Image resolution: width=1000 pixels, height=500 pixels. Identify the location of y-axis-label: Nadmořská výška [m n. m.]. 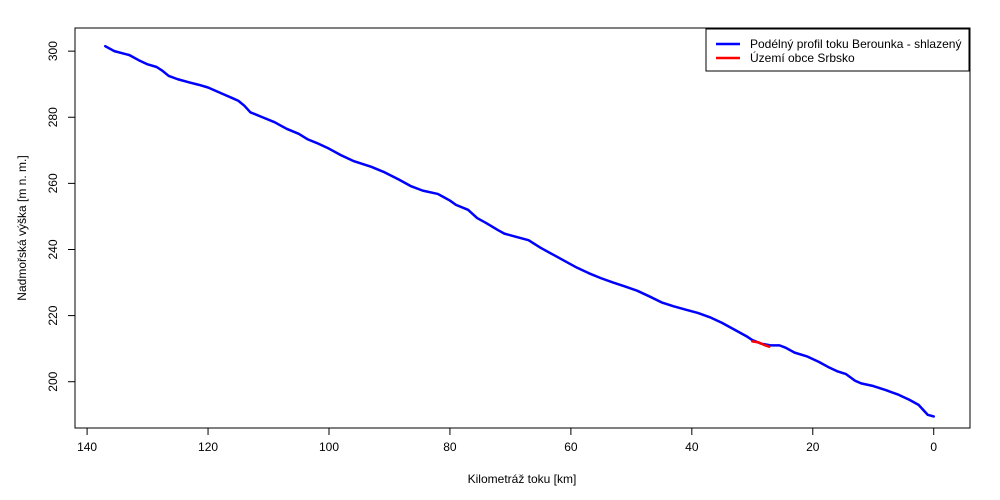
(22, 227).